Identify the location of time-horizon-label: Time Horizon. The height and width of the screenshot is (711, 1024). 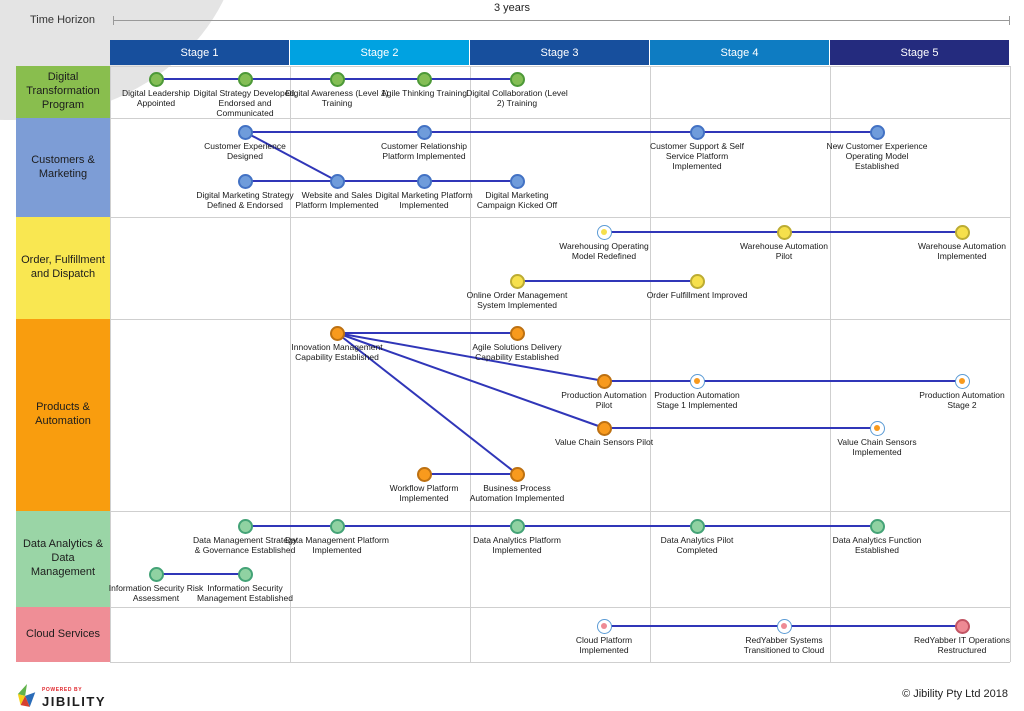
(62, 20).